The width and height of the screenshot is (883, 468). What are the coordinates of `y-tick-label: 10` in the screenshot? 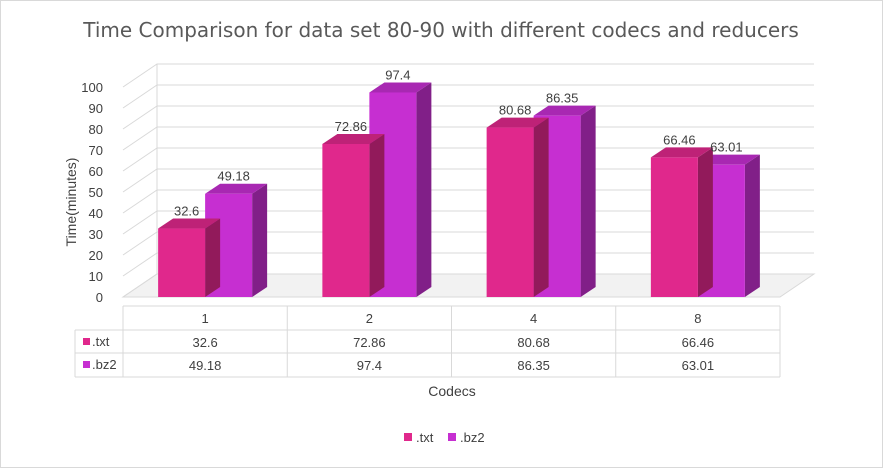 It's located at (96, 276).